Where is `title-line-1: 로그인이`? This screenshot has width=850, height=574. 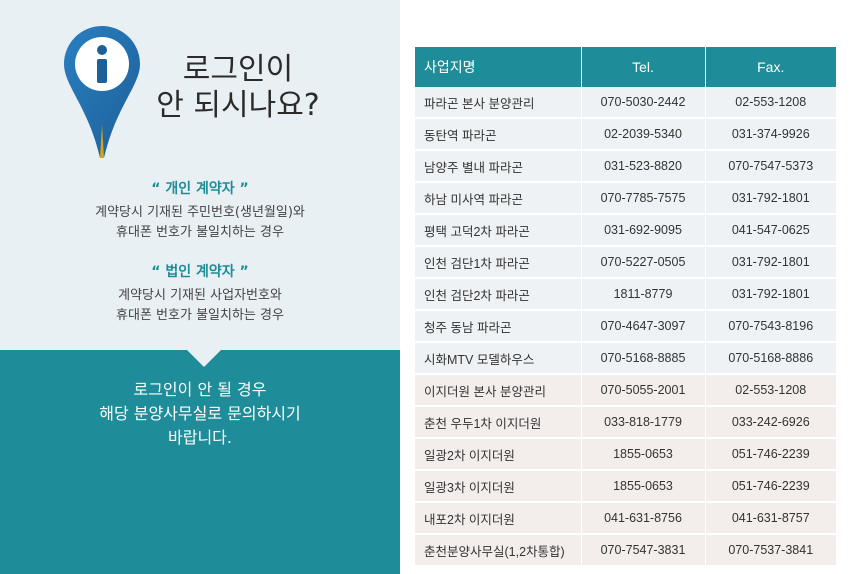 title-line-1: 로그인이 is located at coordinates (238, 69).